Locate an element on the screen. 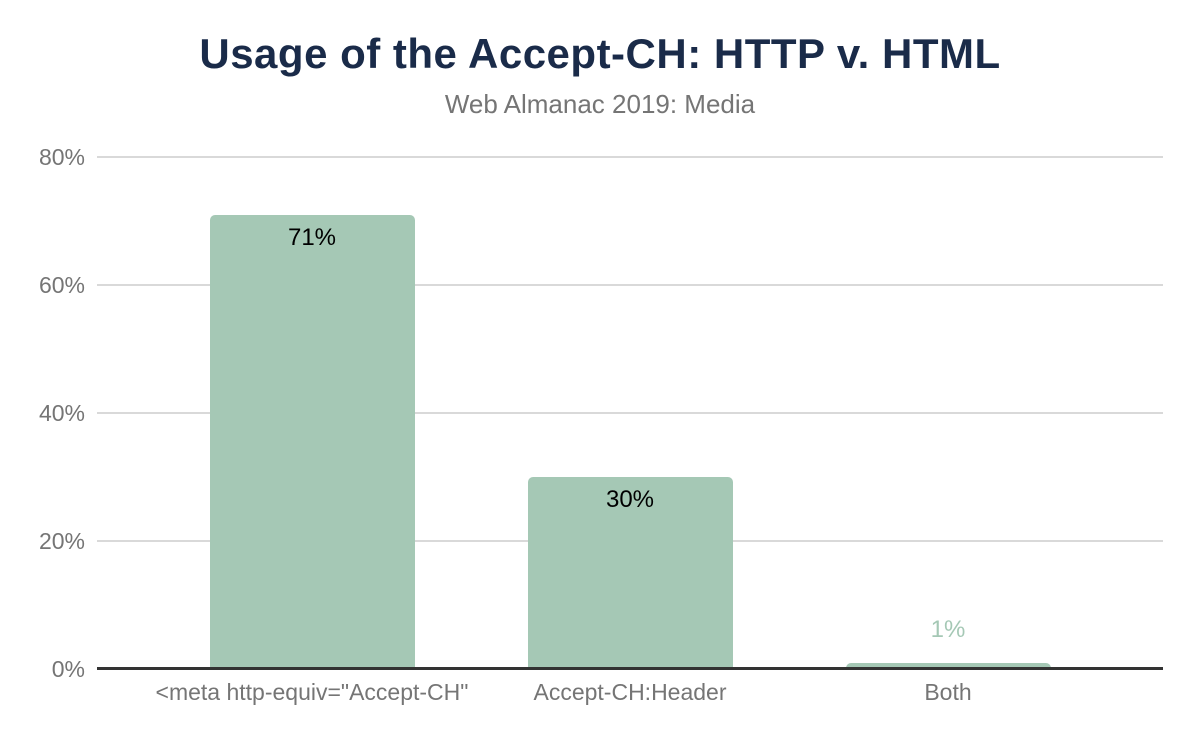 The width and height of the screenshot is (1200, 742). y-axis-tick-20%: 20% is located at coordinates (61, 541).